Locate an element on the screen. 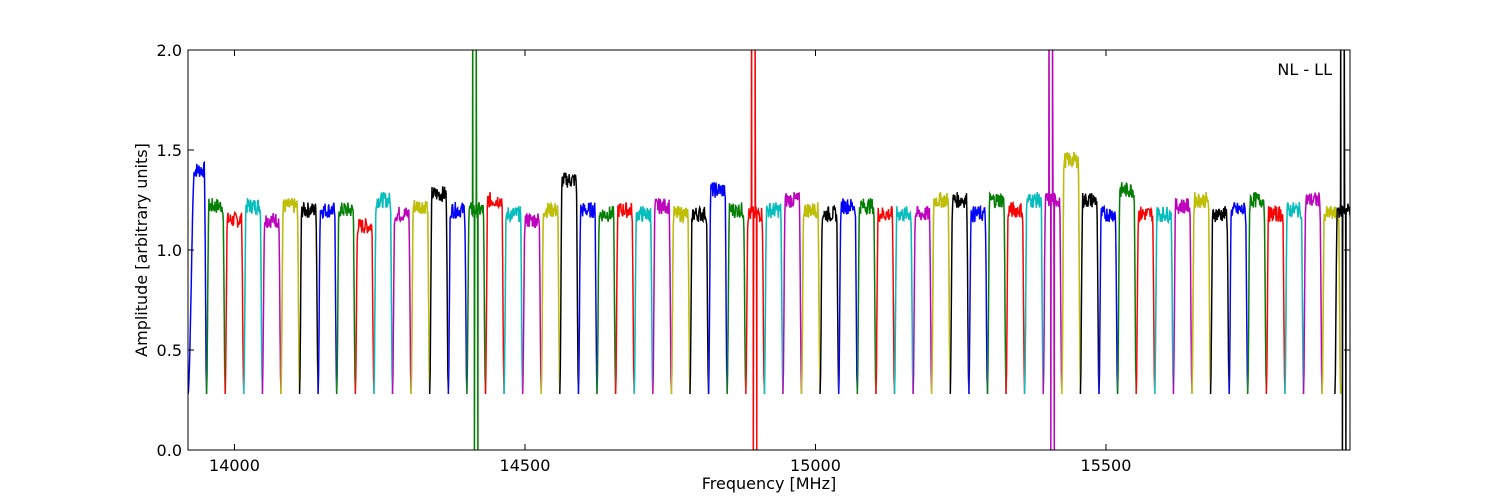  plot-annotation: NL - LL is located at coordinates (1304, 69).